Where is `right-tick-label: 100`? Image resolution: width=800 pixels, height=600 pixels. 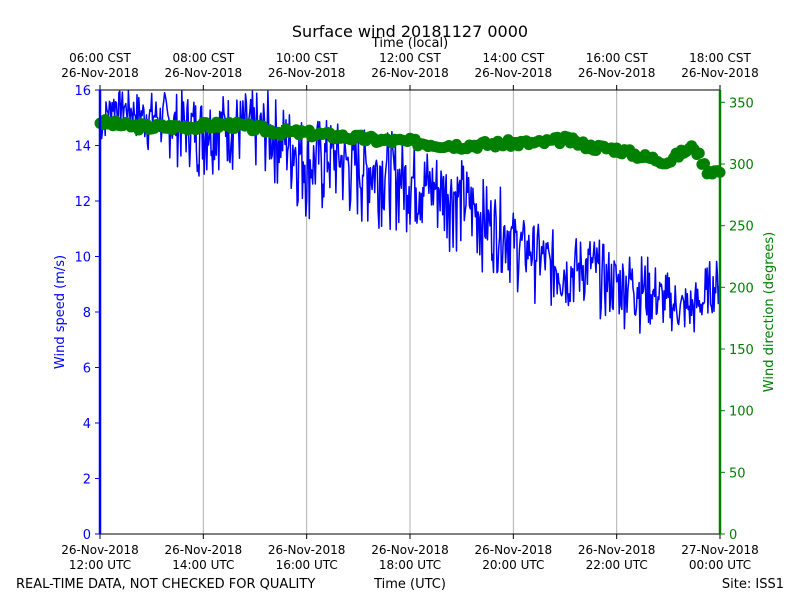 right-tick-label: 100 is located at coordinates (741, 412).